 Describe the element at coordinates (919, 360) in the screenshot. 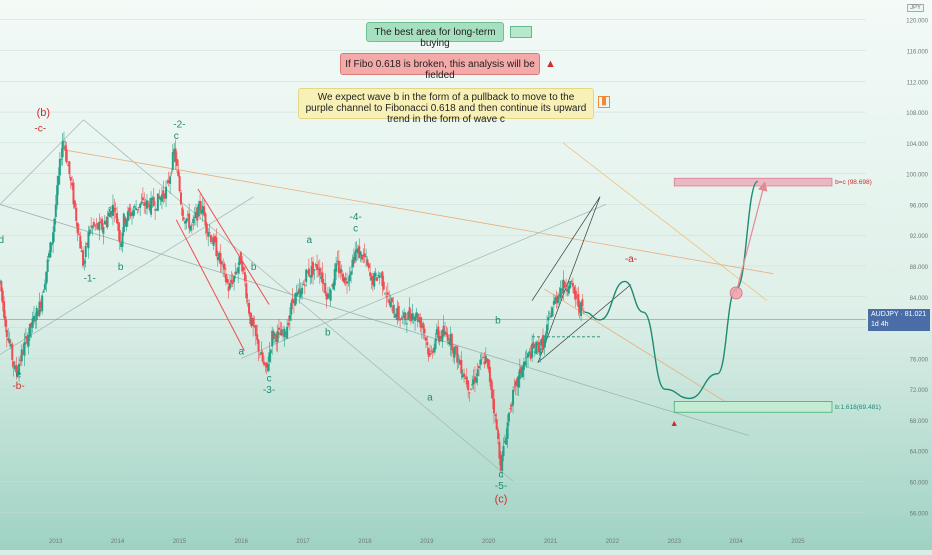

I see `y-tick-label: 76.000` at that location.